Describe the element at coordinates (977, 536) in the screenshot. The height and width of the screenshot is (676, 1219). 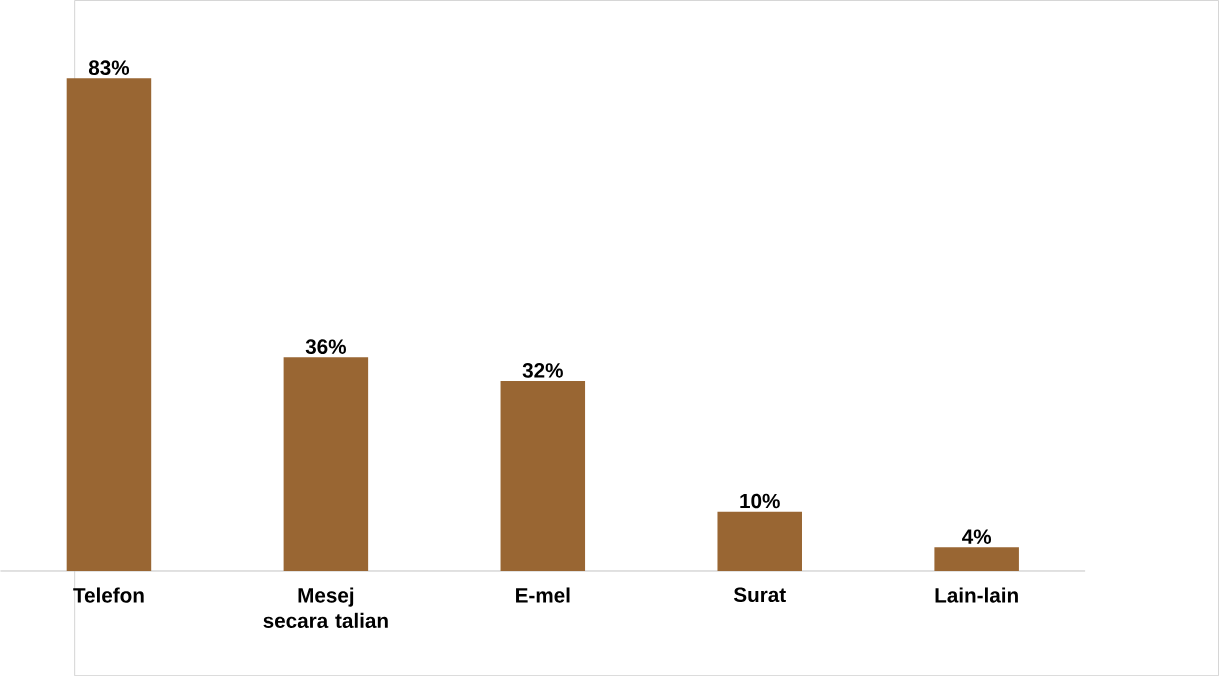
I see `data-label: 4%` at that location.